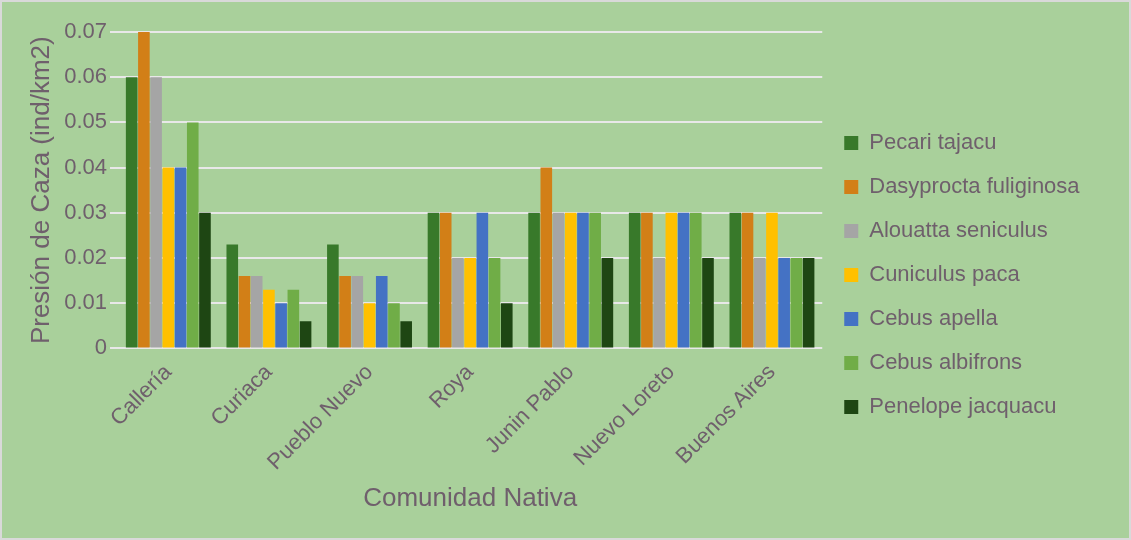 The image size is (1131, 540). I want to click on legend-label: Cuniculus paca, so click(945, 274).